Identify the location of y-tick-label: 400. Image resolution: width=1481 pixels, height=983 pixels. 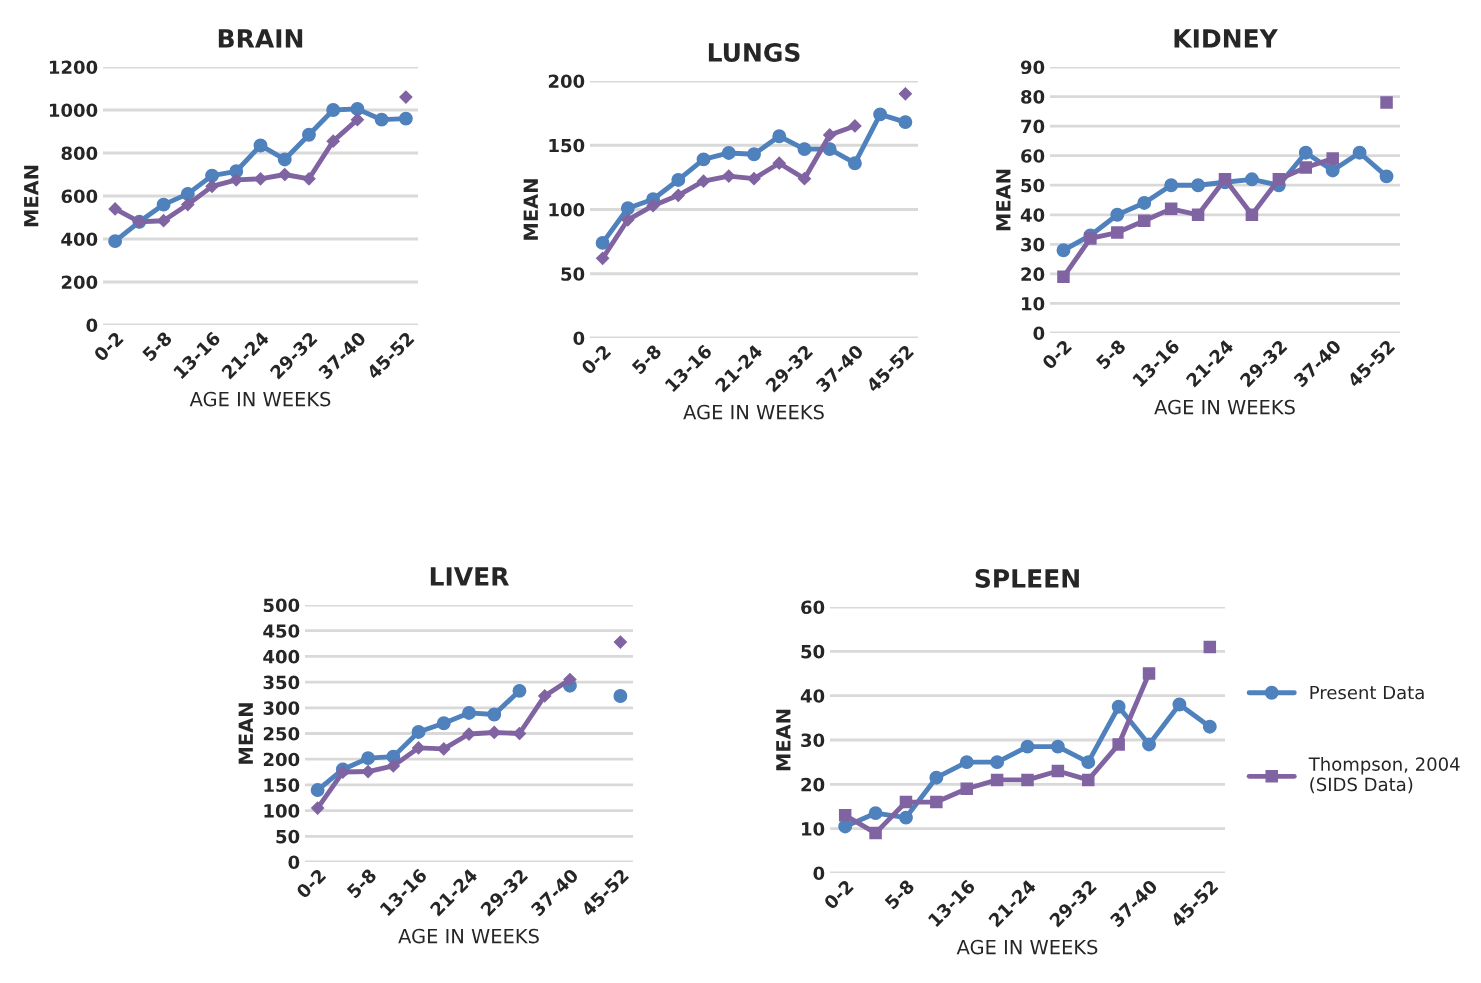
(79, 239).